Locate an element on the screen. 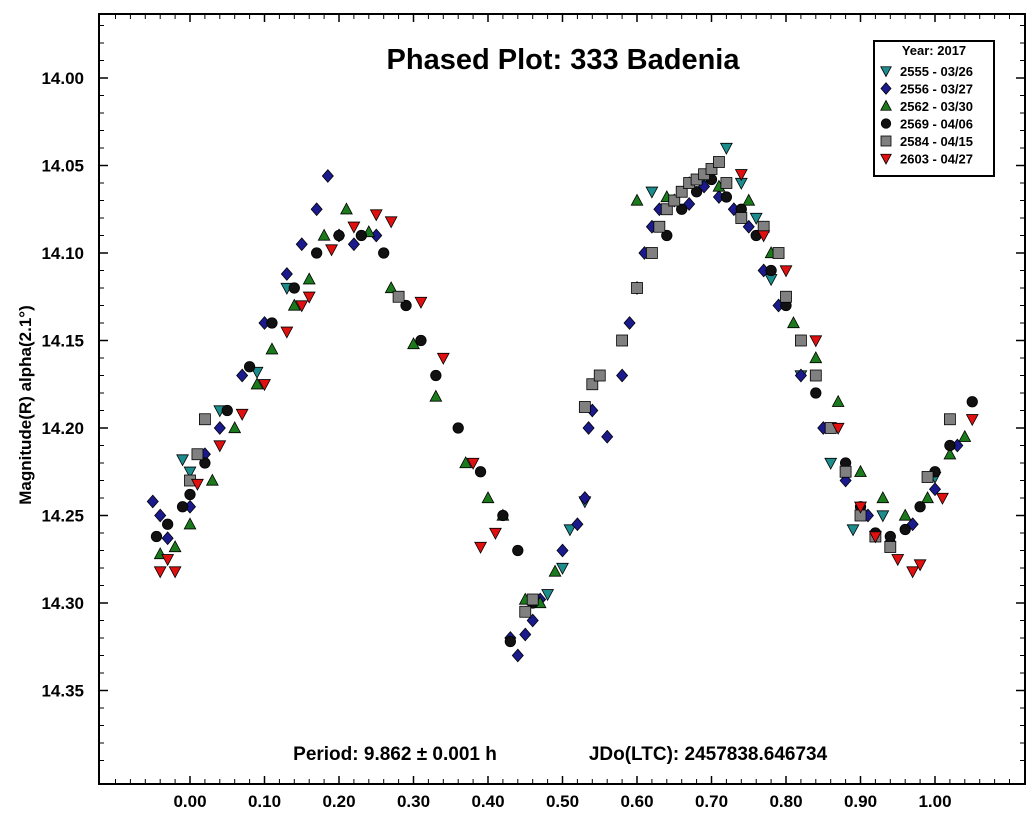 The width and height of the screenshot is (1034, 836). legend-entry-label: 2562 - 03/30 is located at coordinates (936, 106).